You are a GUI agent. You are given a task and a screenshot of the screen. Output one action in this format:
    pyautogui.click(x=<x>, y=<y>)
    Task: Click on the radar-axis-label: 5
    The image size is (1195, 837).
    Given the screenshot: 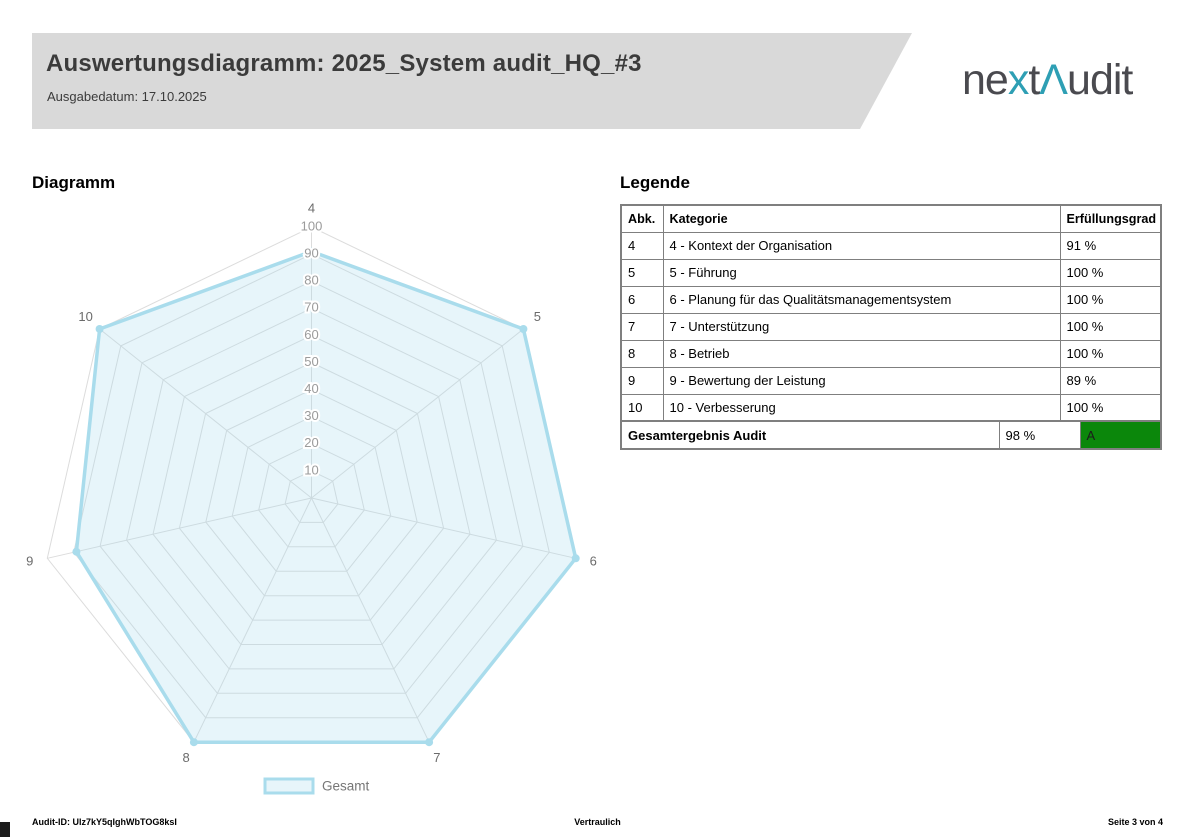 What is the action you would take?
    pyautogui.click(x=537, y=316)
    